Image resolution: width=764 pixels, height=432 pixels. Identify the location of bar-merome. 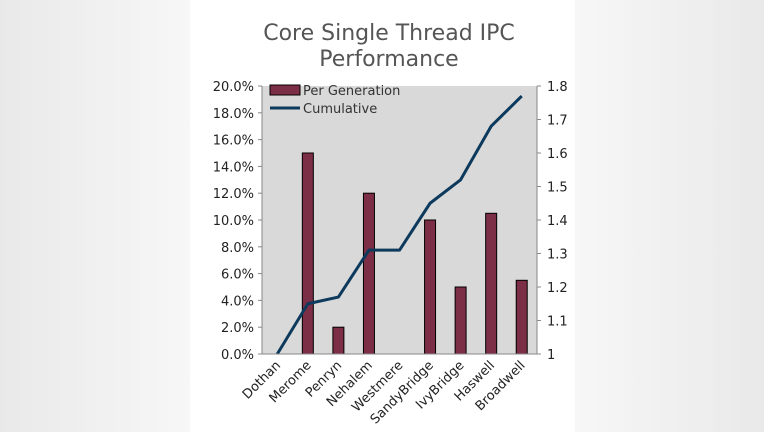
(307, 253).